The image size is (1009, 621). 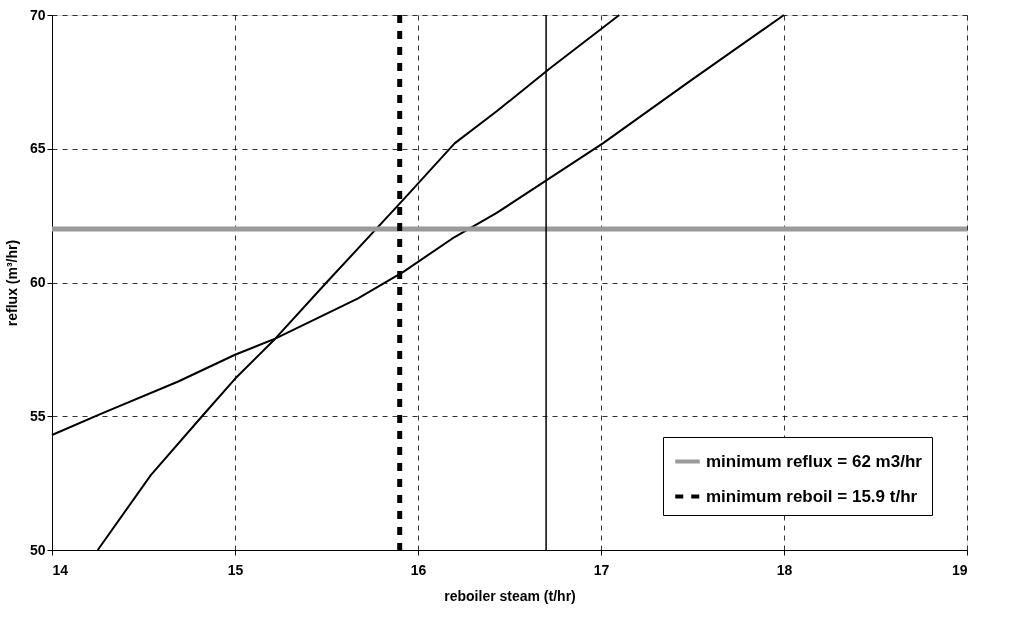 What do you see at coordinates (959, 569) in the screenshot?
I see `x-tick-label: 19` at bounding box center [959, 569].